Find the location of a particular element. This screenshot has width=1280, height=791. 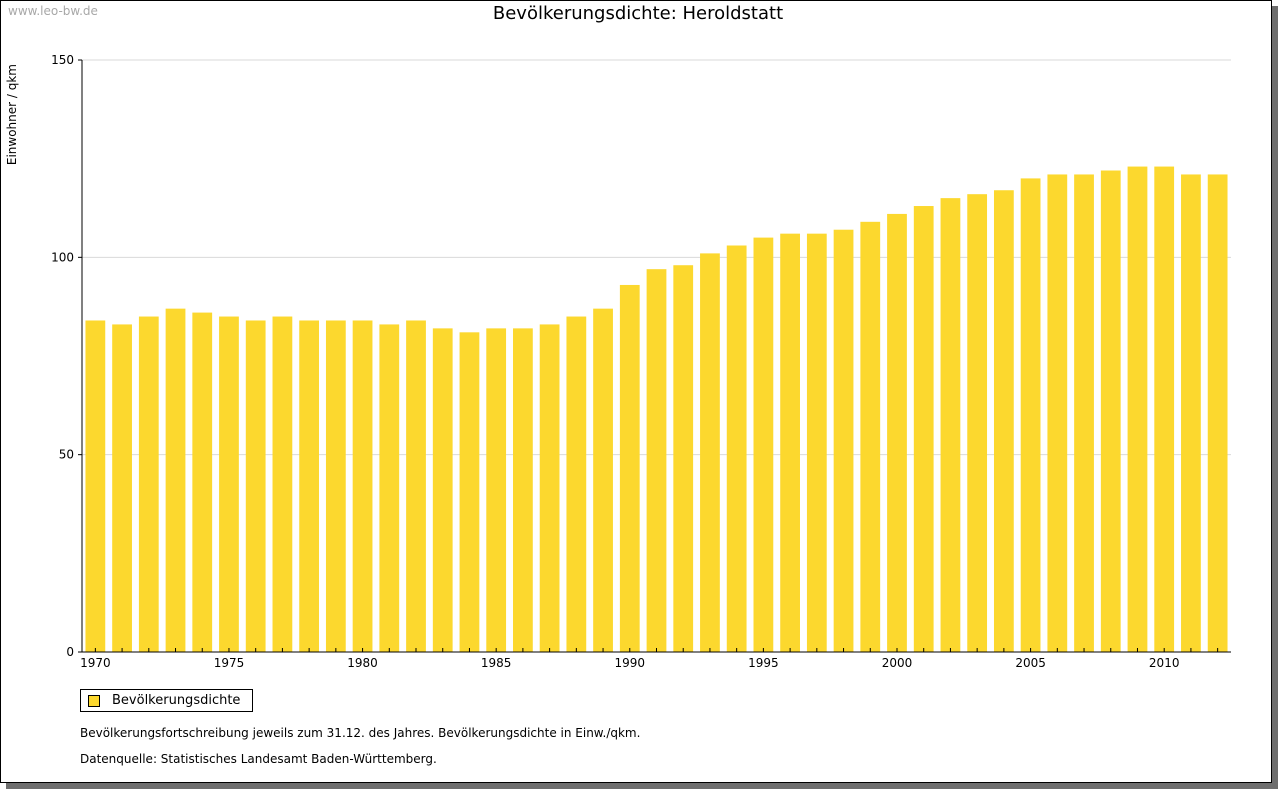

chart-title: Bevölkerungsdichte: Heroldstatt is located at coordinates (638, 13).